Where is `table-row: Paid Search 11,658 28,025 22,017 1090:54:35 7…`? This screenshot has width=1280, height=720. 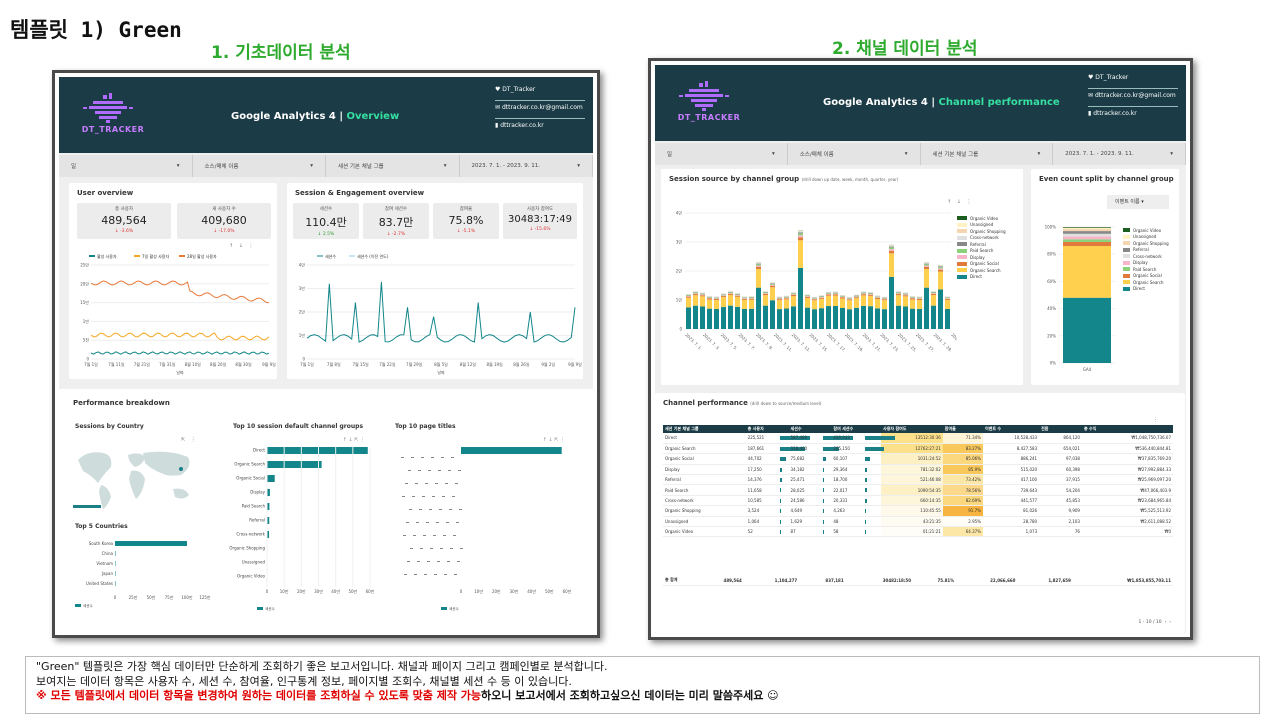 table-row: Paid Search 11,658 28,025 22,017 1090:54:35 7… is located at coordinates (918, 490).